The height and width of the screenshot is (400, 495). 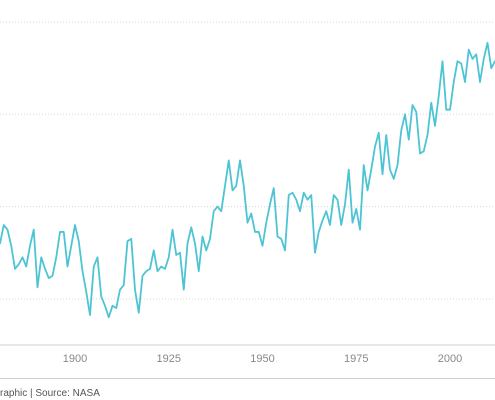 What do you see at coordinates (169, 359) in the screenshot?
I see `x-tick-label: 1925` at bounding box center [169, 359].